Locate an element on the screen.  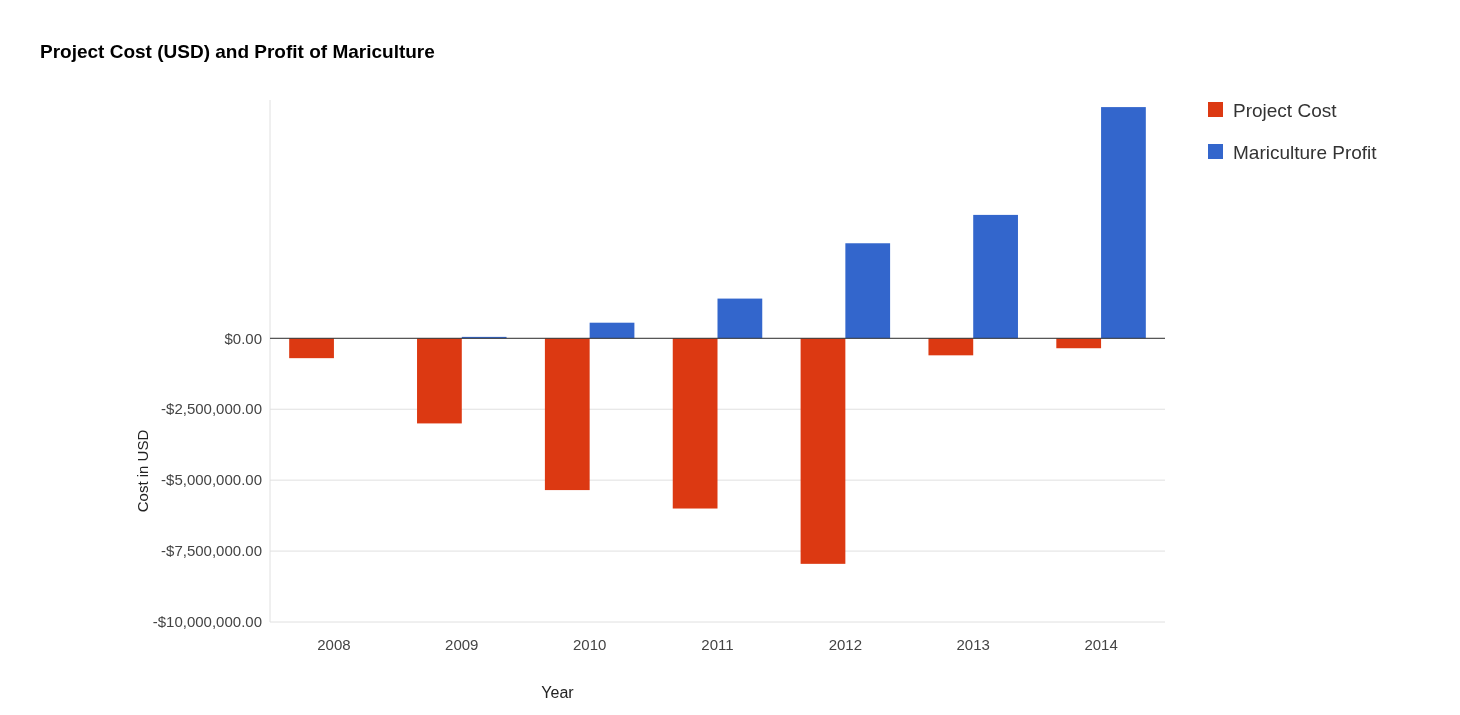
x-tick-label: 2010 is located at coordinates (589, 644).